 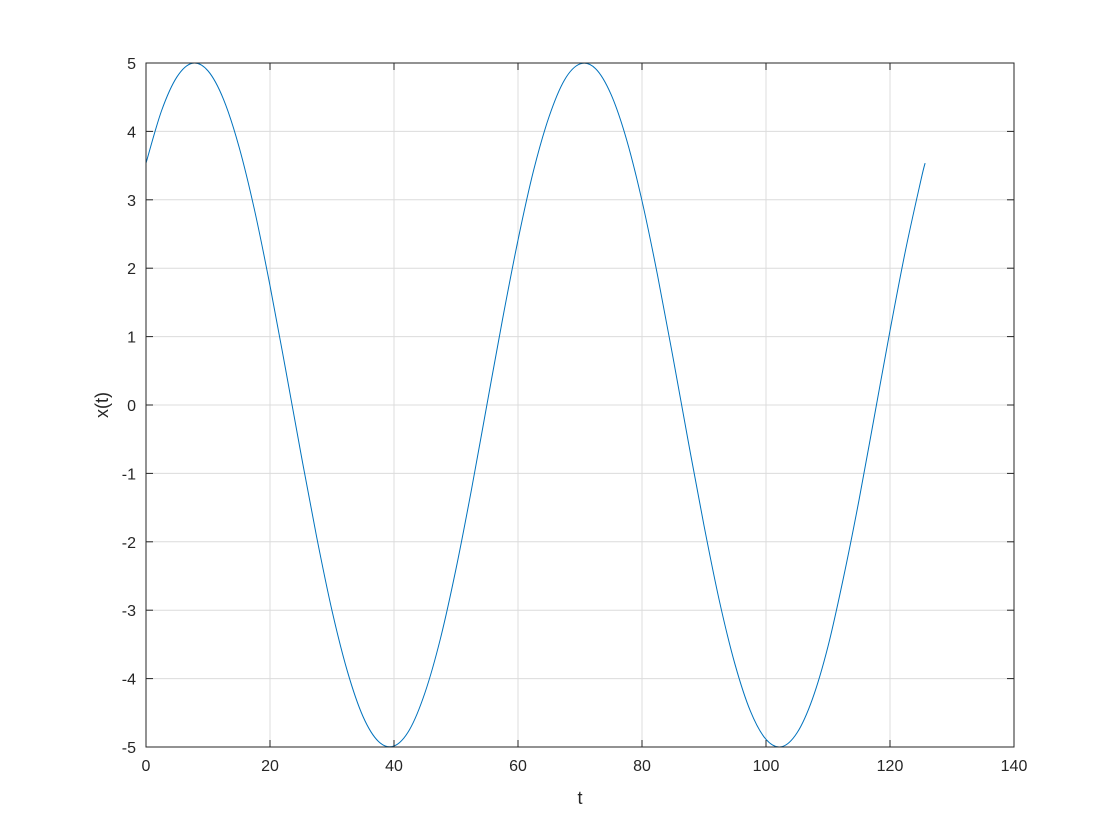 I want to click on y-tick-label: -2, so click(x=129, y=543).